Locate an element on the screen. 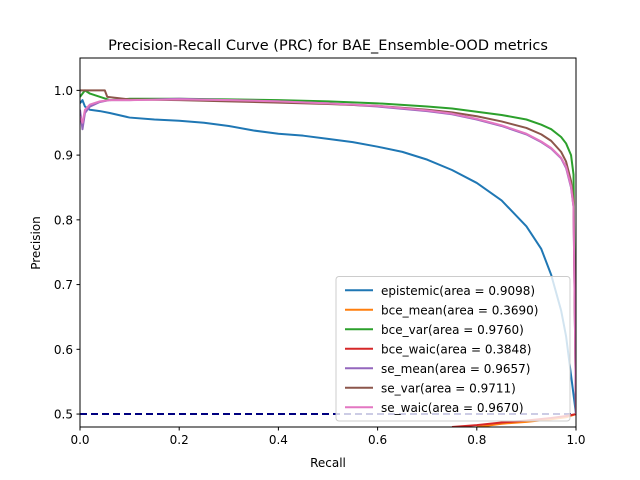 The width and height of the screenshot is (640, 480). legend-label: bce_waic(area = 0.3848) is located at coordinates (456, 349).